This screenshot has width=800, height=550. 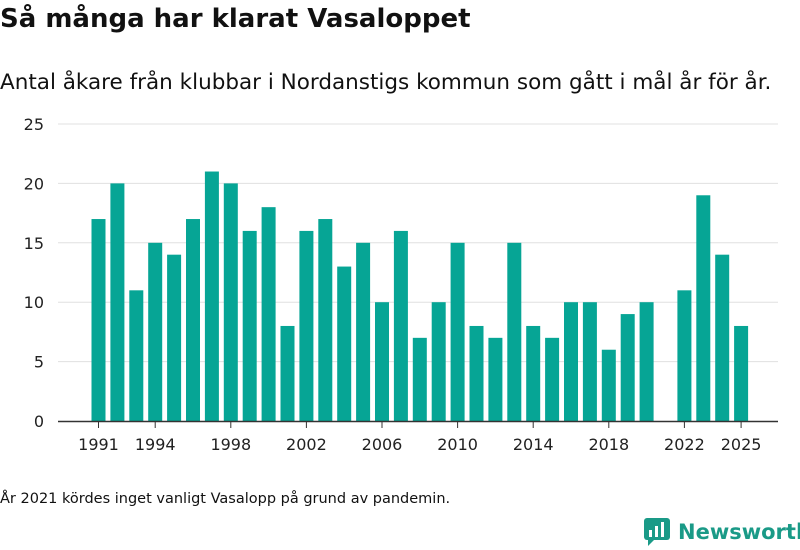 I want to click on x-tick-label: 1994, so click(x=155, y=444).